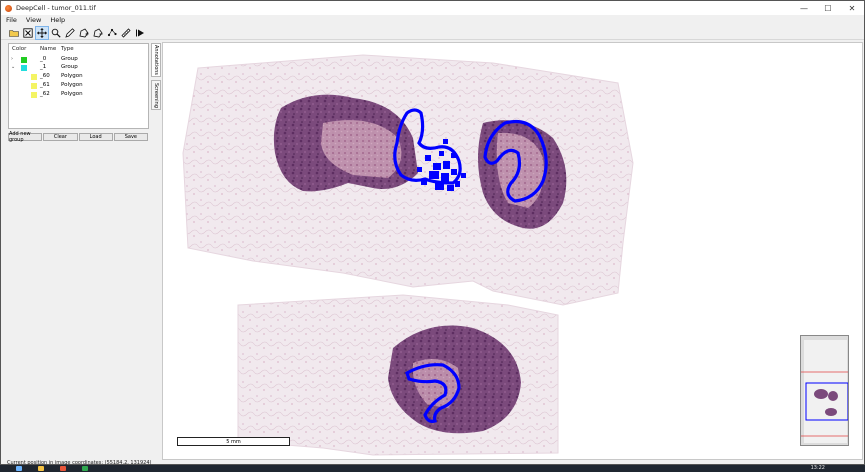 The width and height of the screenshot is (865, 472). I want to click on menu-view: View, so click(33, 20).